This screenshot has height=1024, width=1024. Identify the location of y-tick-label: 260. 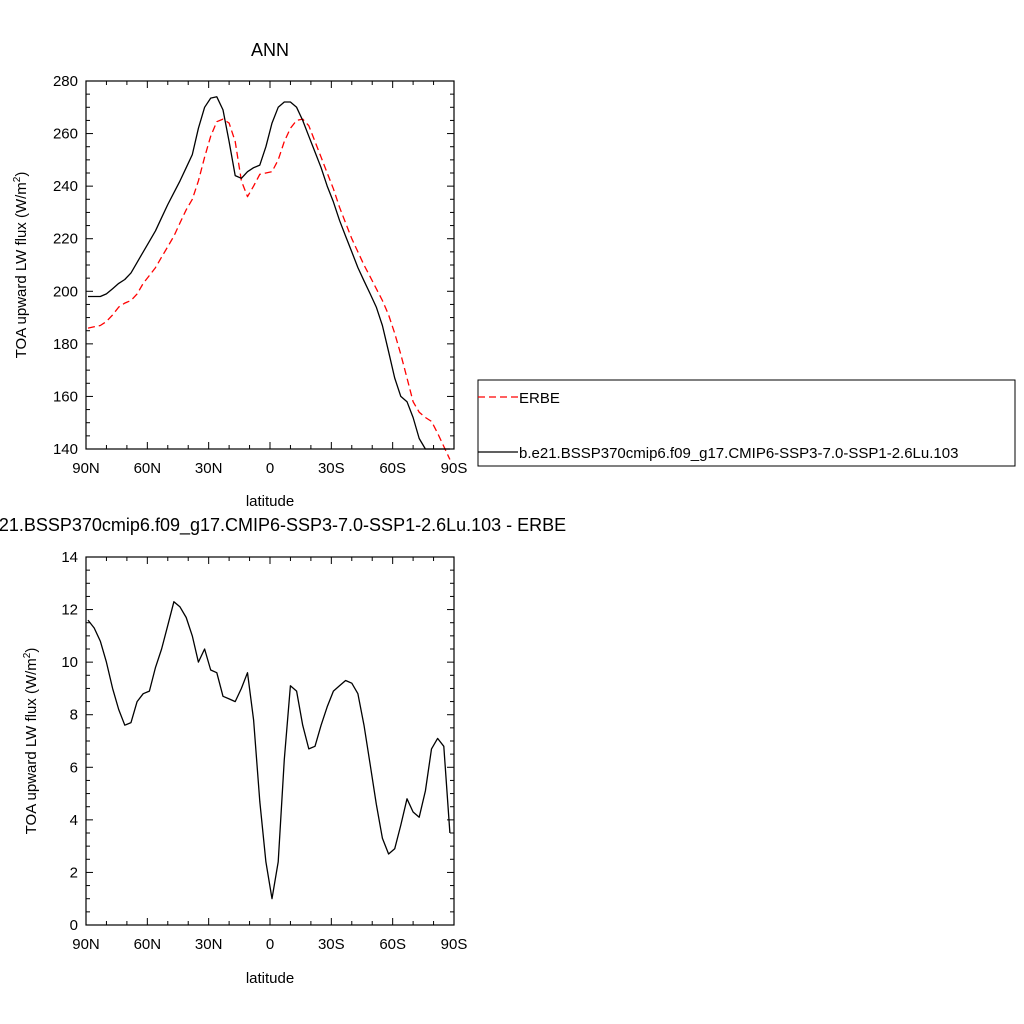
(65, 134).